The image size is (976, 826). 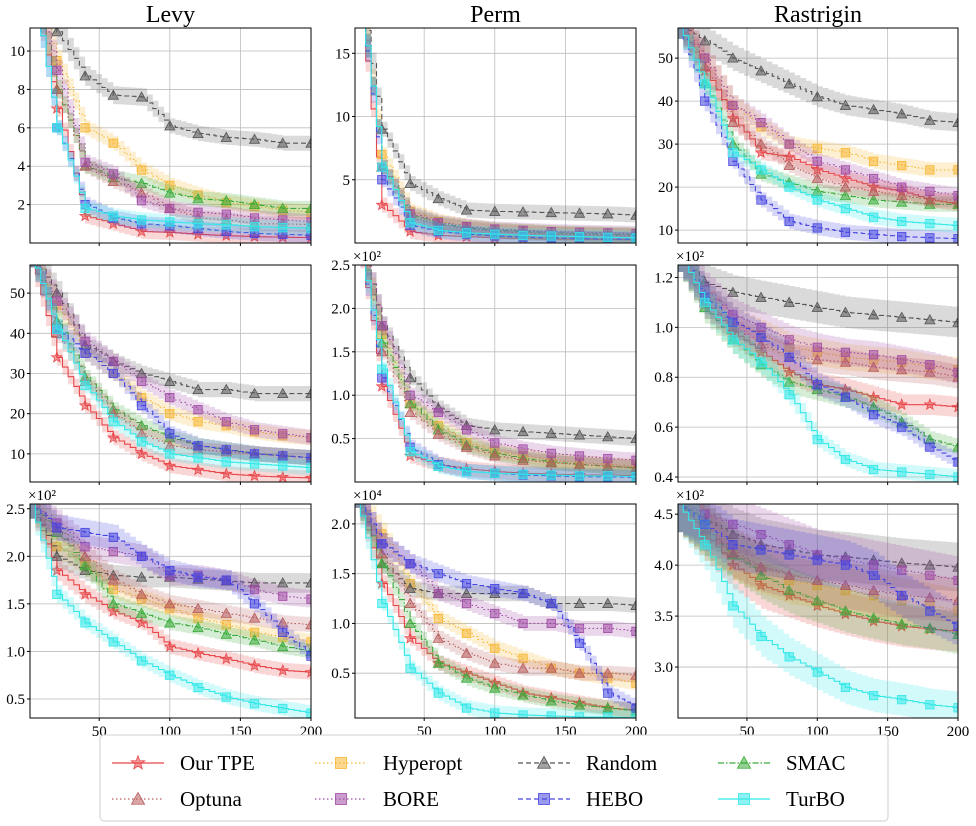 What do you see at coordinates (170, 15) in the screenshot?
I see `column-title-levy: Levy` at bounding box center [170, 15].